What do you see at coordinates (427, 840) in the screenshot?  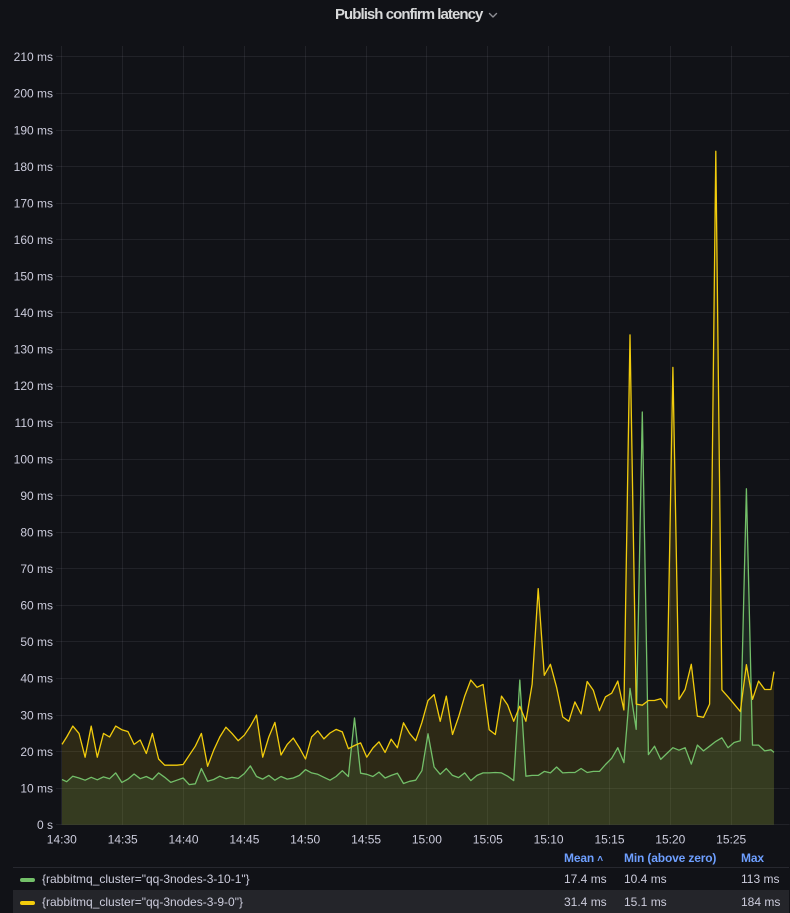 I see `svg-text: 15:00` at bounding box center [427, 840].